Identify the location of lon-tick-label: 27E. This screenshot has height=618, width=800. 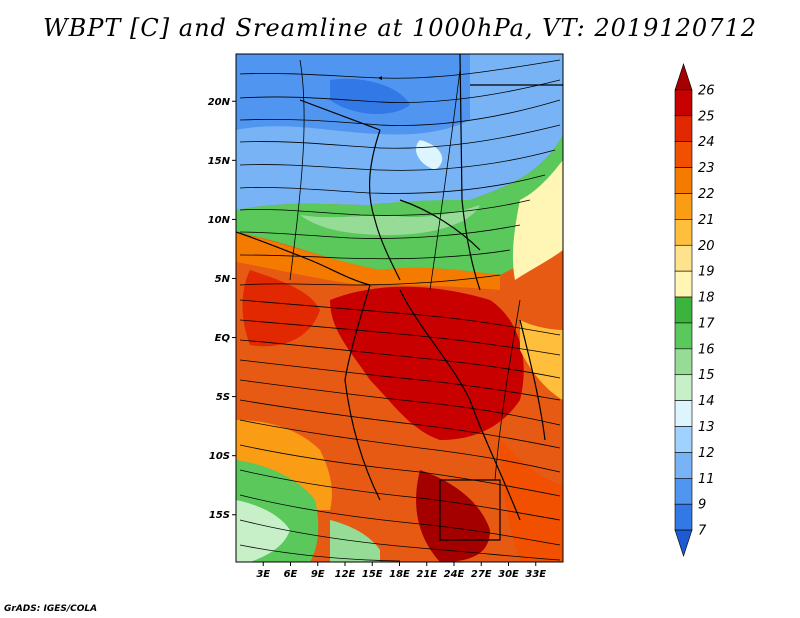
(481, 574).